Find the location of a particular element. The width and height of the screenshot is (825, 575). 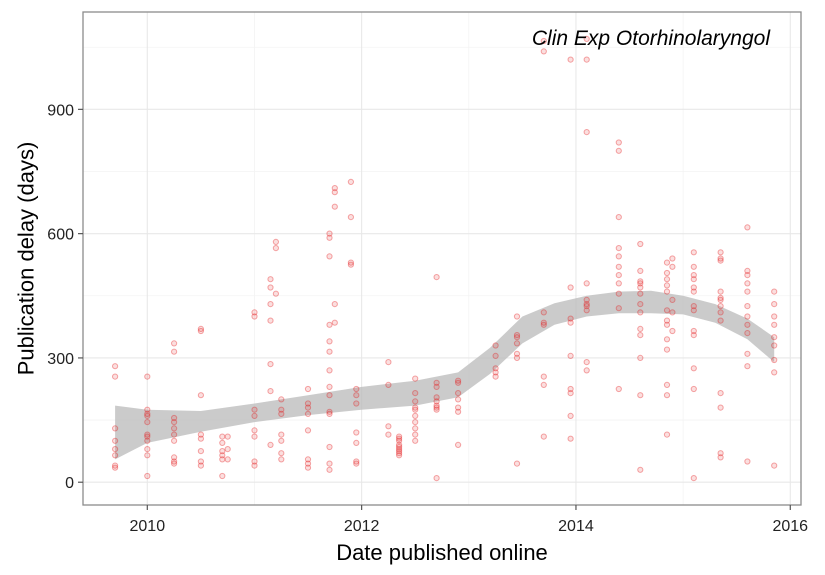

x-tick-label: 2016 is located at coordinates (790, 526).